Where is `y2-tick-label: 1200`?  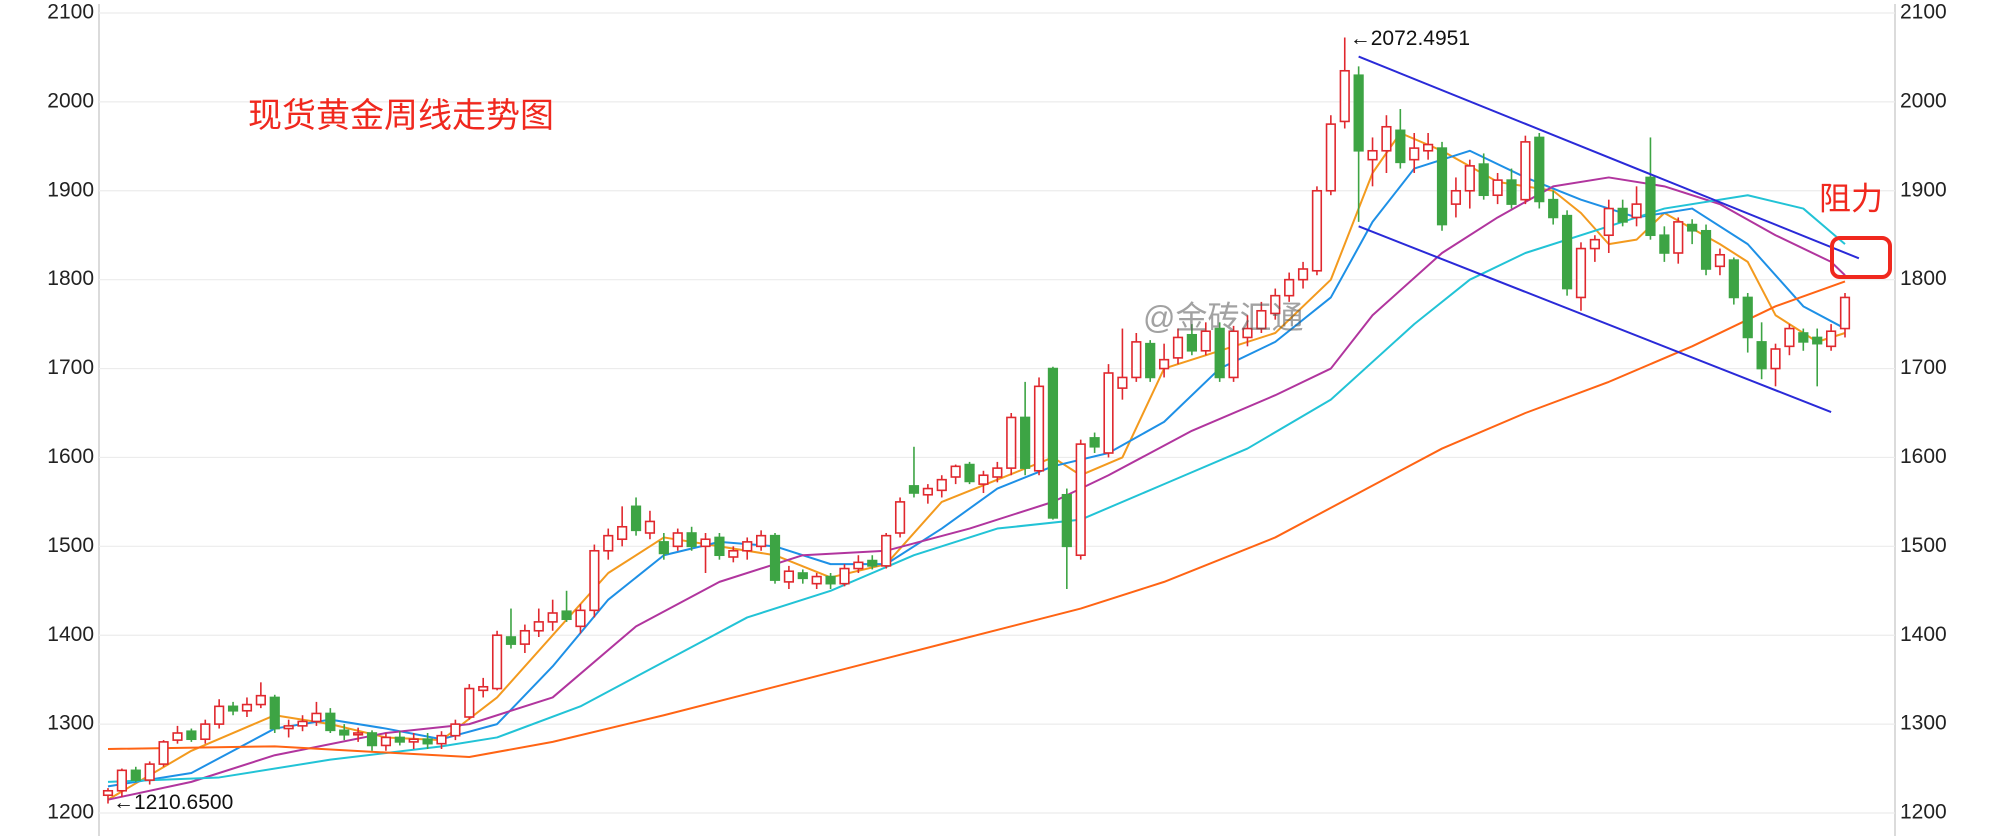 y2-tick-label: 1200 is located at coordinates (1923, 812).